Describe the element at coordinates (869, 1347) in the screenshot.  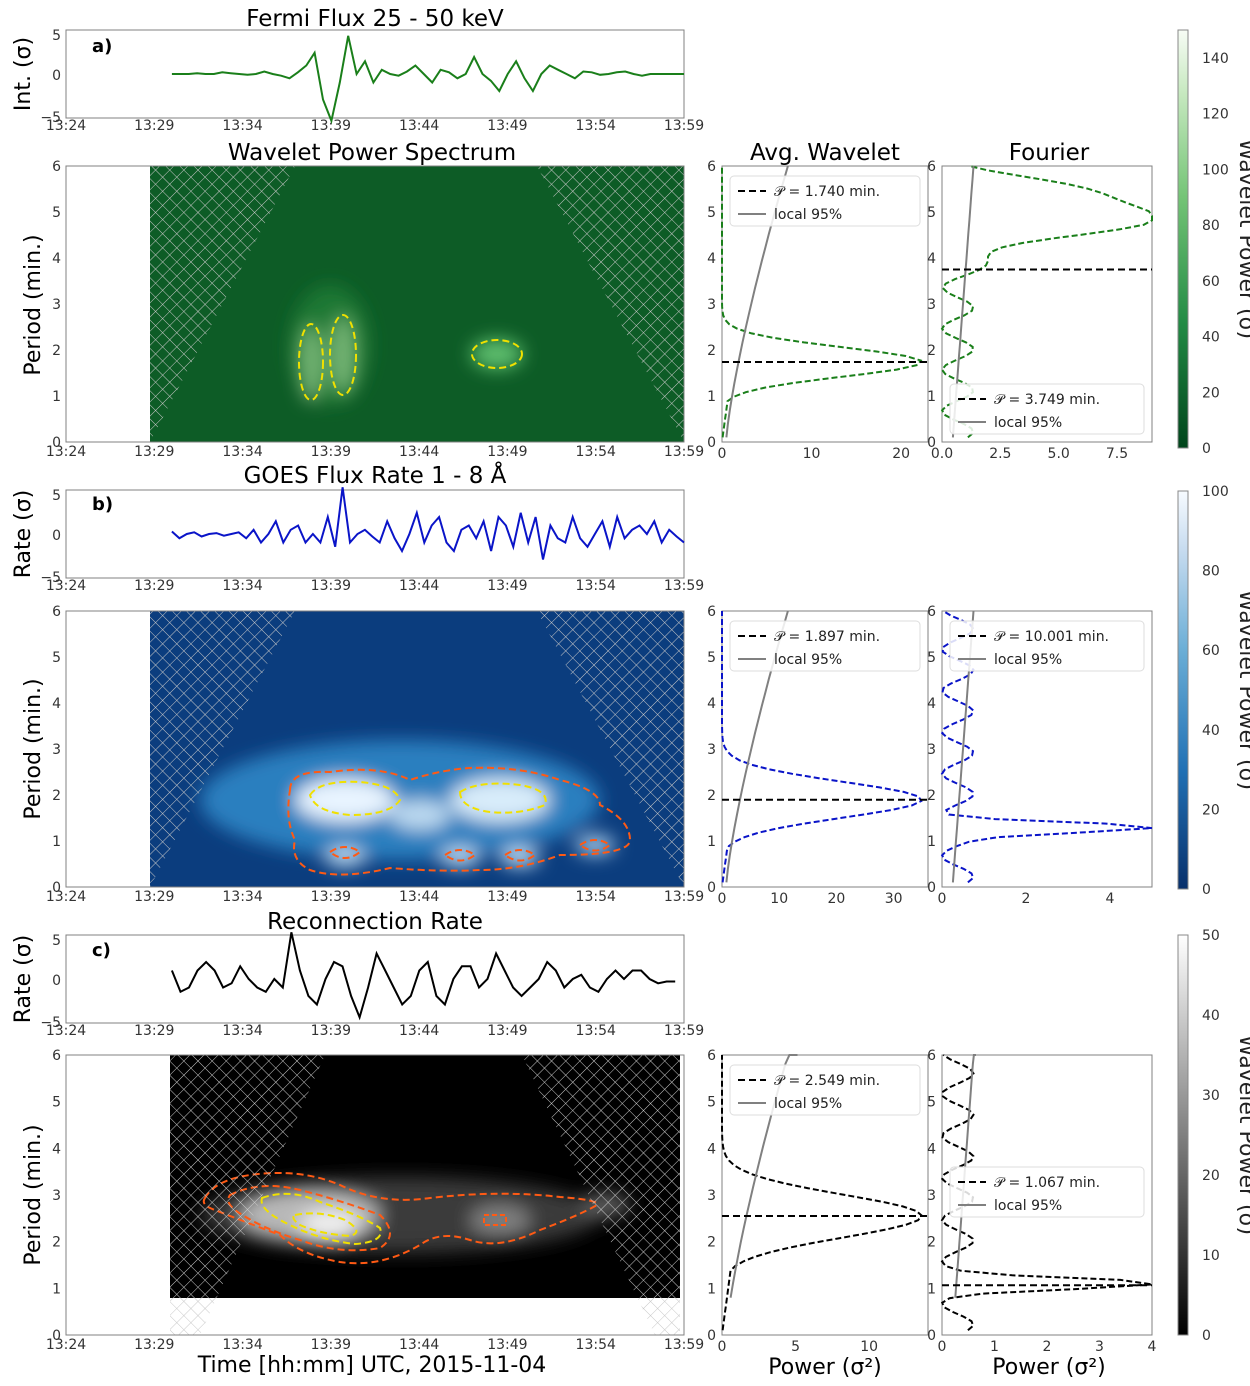
I see `xtick-label: 10` at that location.